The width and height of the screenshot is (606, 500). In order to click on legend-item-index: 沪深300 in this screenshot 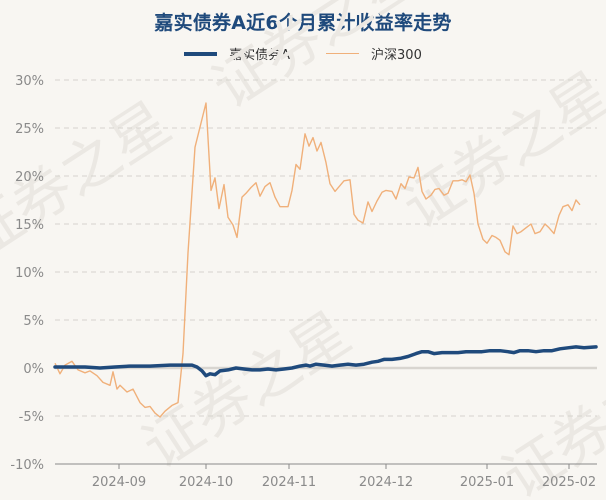, I will do `click(374, 53)`.